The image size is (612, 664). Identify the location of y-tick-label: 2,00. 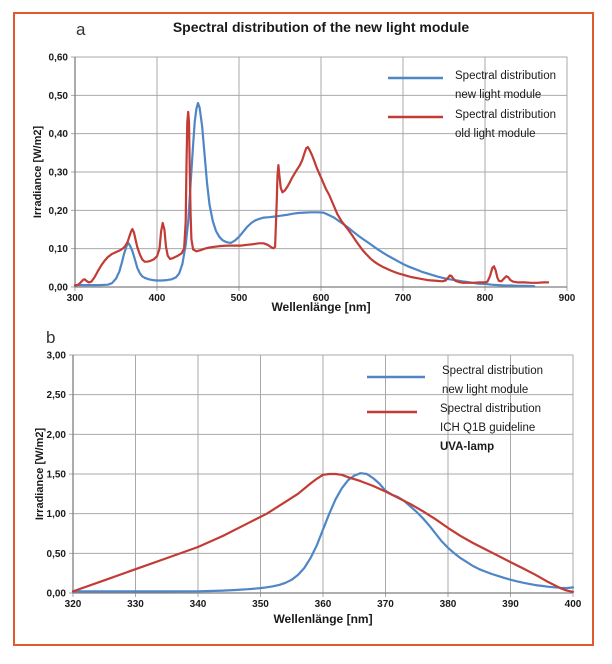
(57, 435).